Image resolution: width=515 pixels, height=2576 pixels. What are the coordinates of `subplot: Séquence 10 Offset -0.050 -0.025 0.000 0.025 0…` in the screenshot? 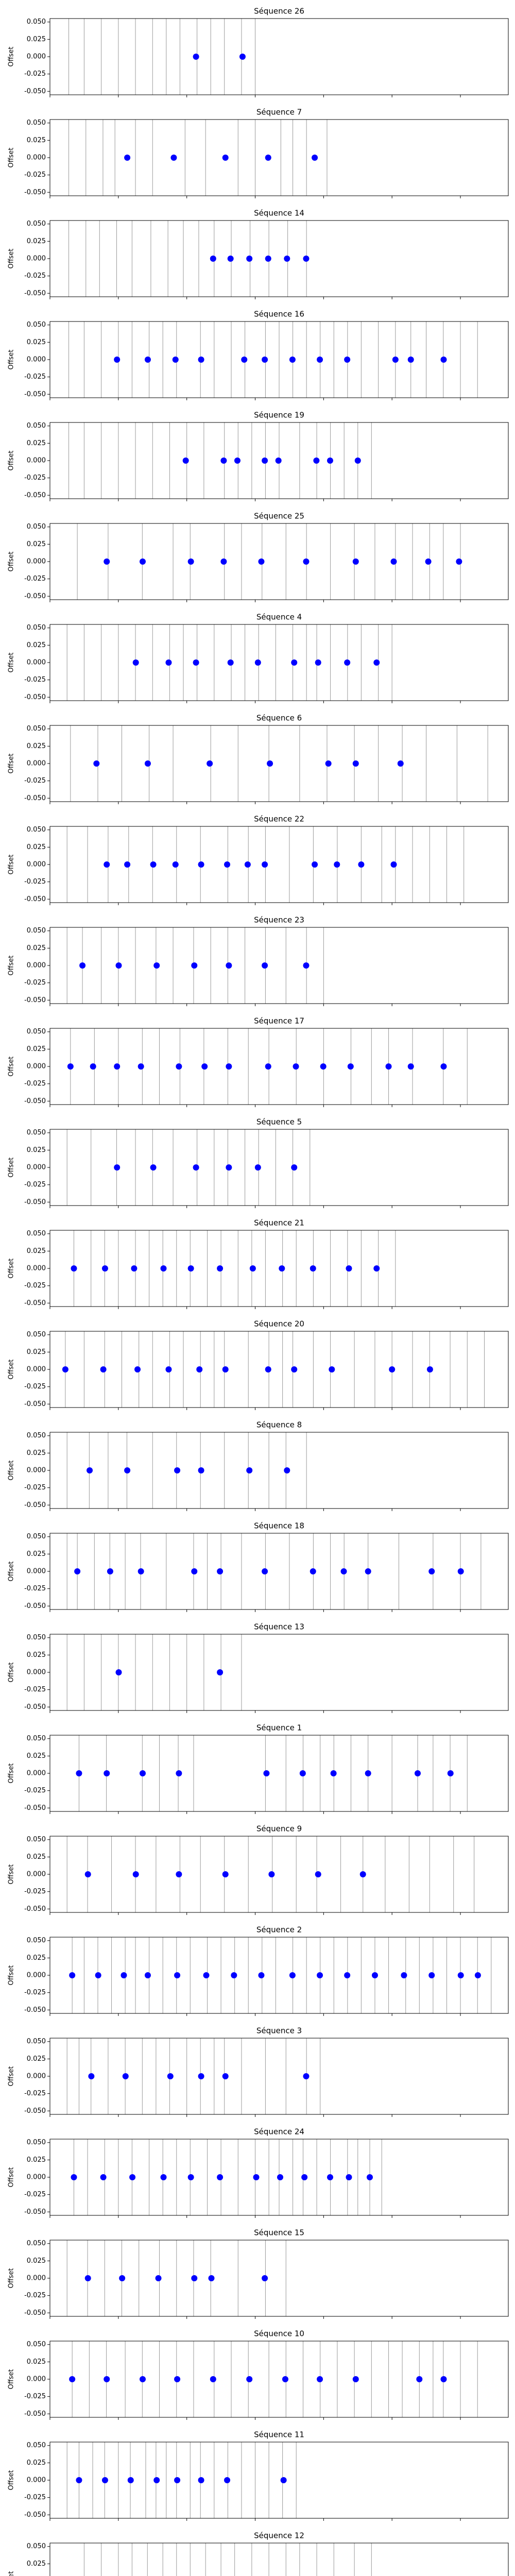 It's located at (258, 2374).